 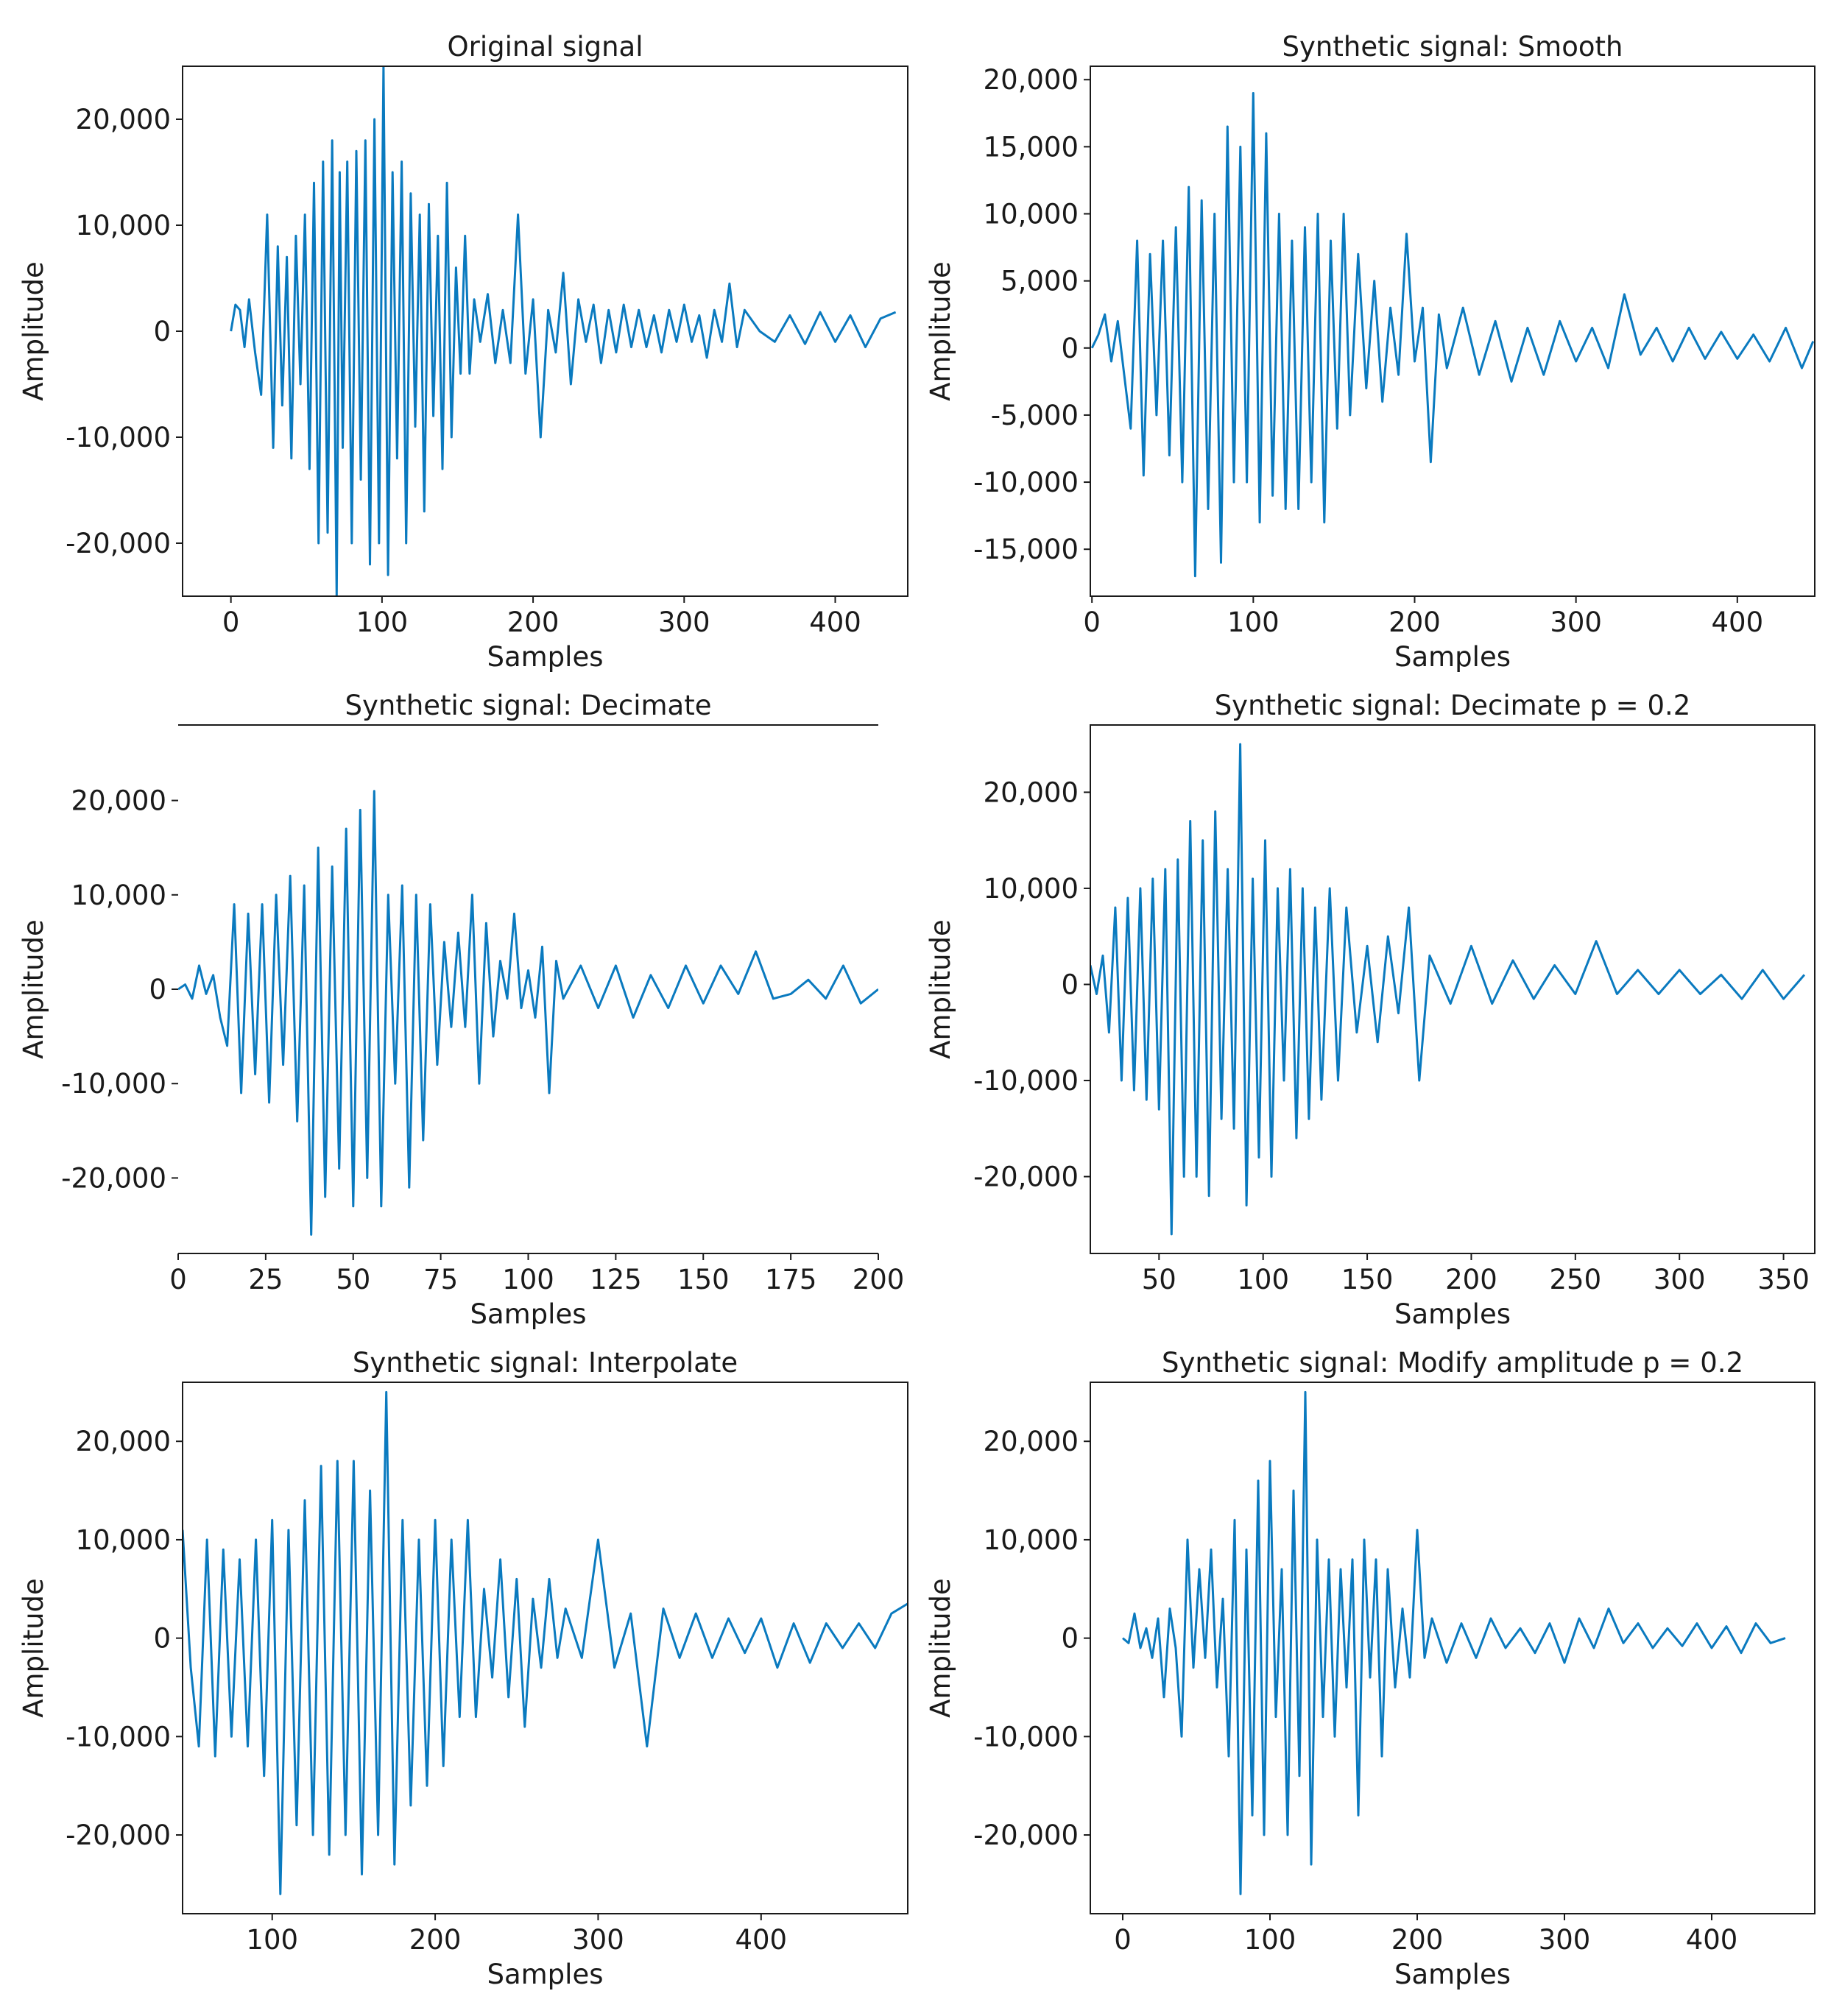 I want to click on x-tick-label: 250, so click(x=1576, y=1279).